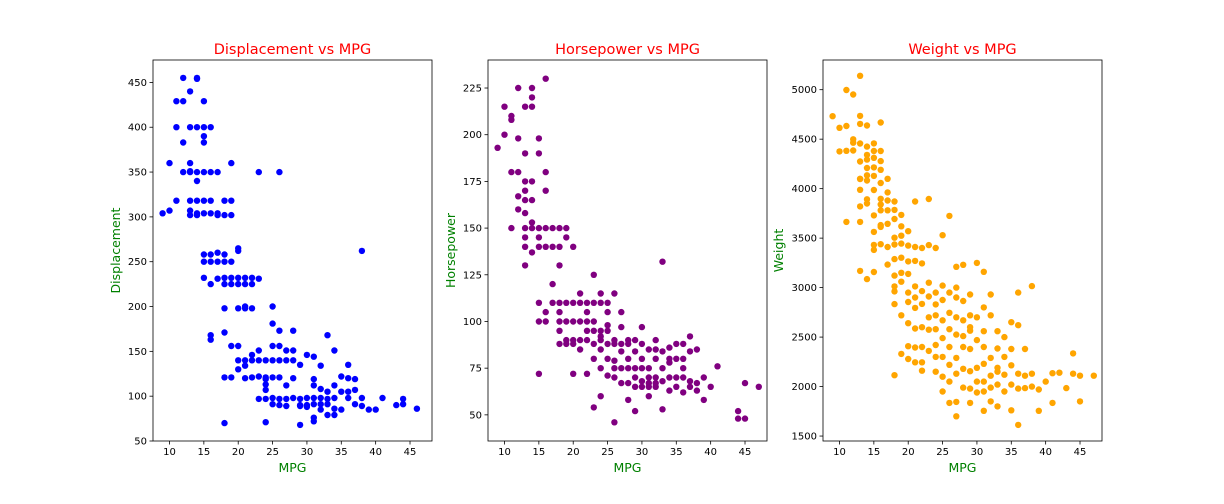 This screenshot has width=1224, height=504. What do you see at coordinates (137, 262) in the screenshot?
I see `y-tick-label: 250` at bounding box center [137, 262].